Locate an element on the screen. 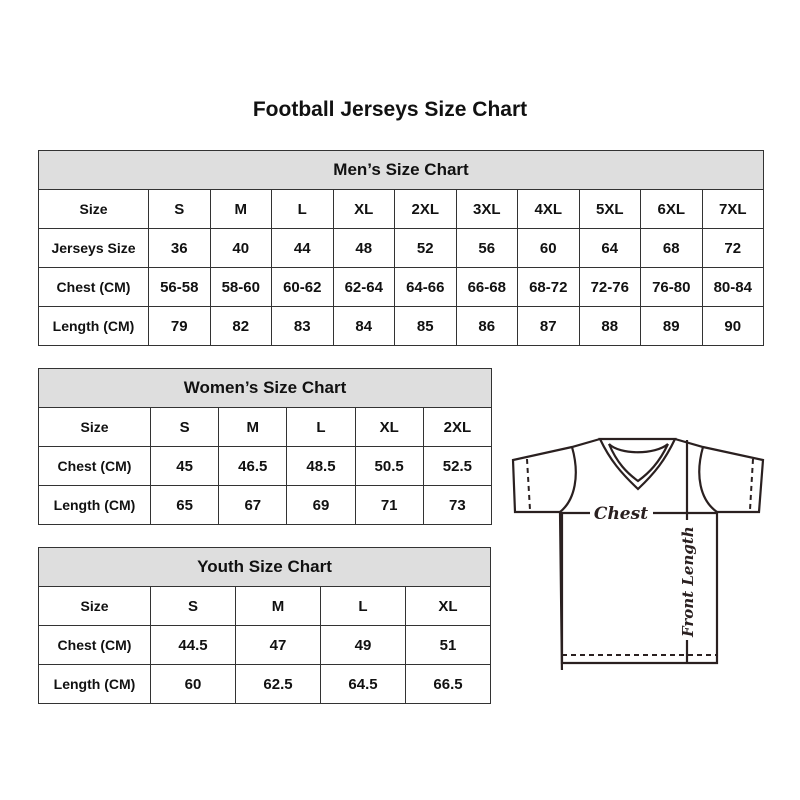  table-cell: 50.5 is located at coordinates (389, 466).